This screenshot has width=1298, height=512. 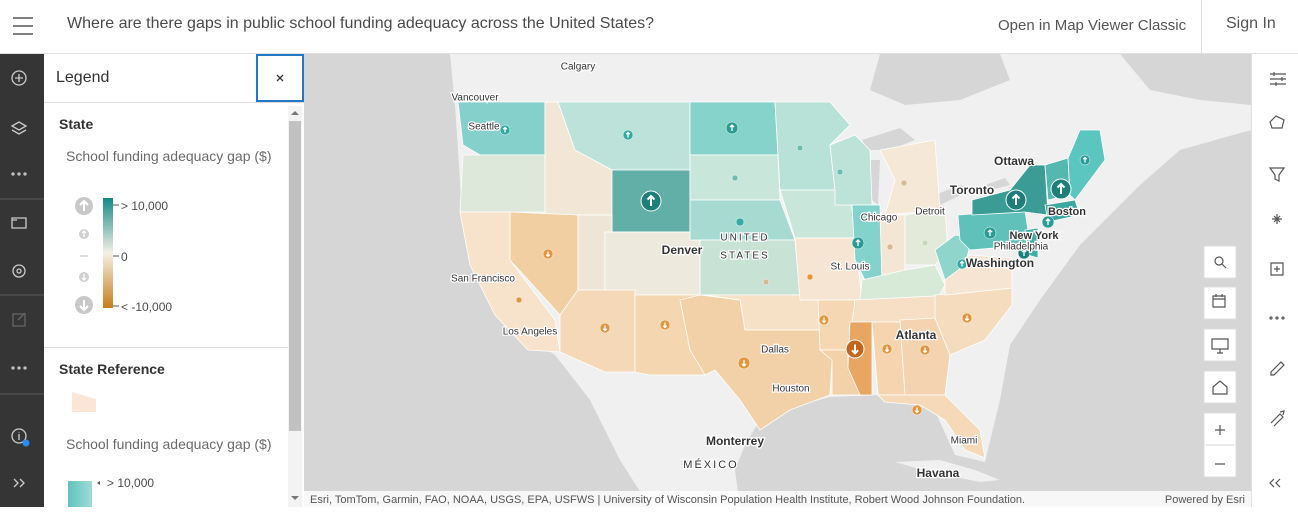 What do you see at coordinates (19, 319) in the screenshot?
I see `share-icon` at bounding box center [19, 319].